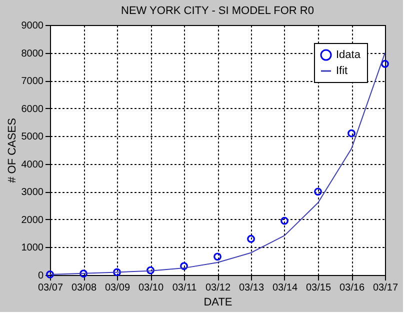 The height and width of the screenshot is (323, 408). What do you see at coordinates (32, 192) in the screenshot?
I see `y-tick-label: 3000` at bounding box center [32, 192].